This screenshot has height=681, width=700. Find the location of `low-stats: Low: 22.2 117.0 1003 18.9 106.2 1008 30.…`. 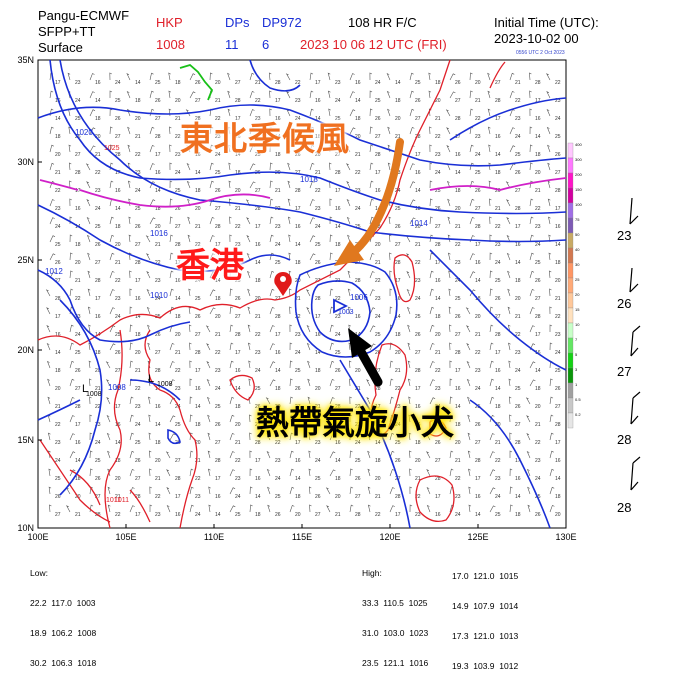

low-stats: Low: 22.2 117.0 1003 18.9 106.2 1008 30.… is located at coordinates (63, 613).